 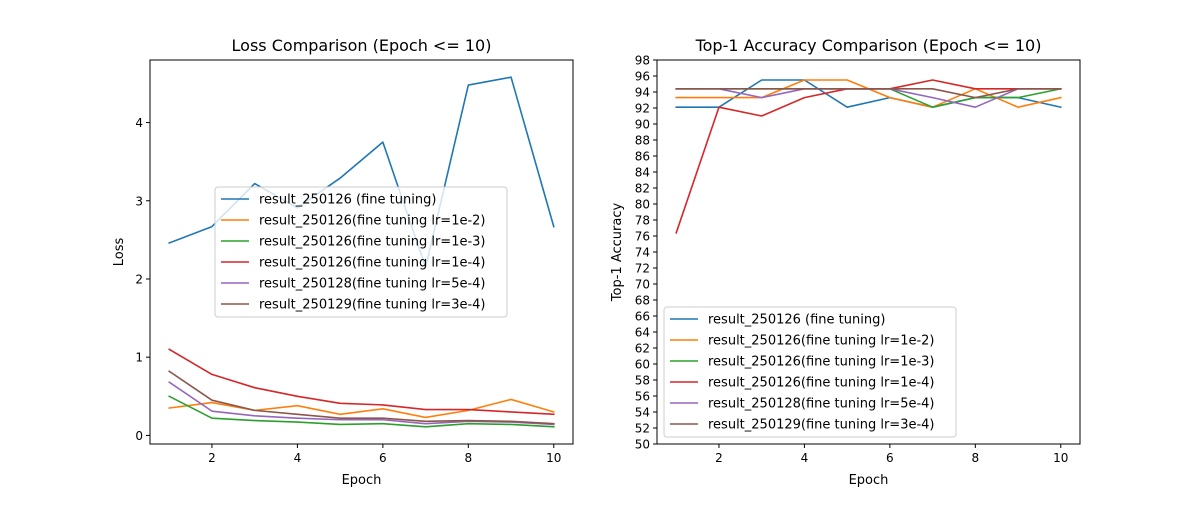 What do you see at coordinates (642, 333) in the screenshot?
I see `acc-y-tick-label: 64` at bounding box center [642, 333].